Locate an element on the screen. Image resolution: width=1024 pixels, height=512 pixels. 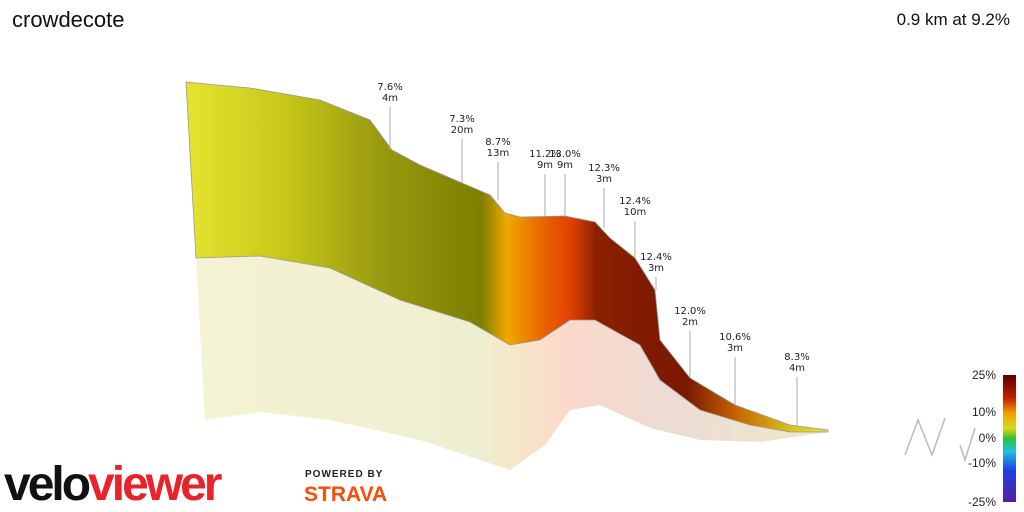
annotation-length: 10m is located at coordinates (635, 212).